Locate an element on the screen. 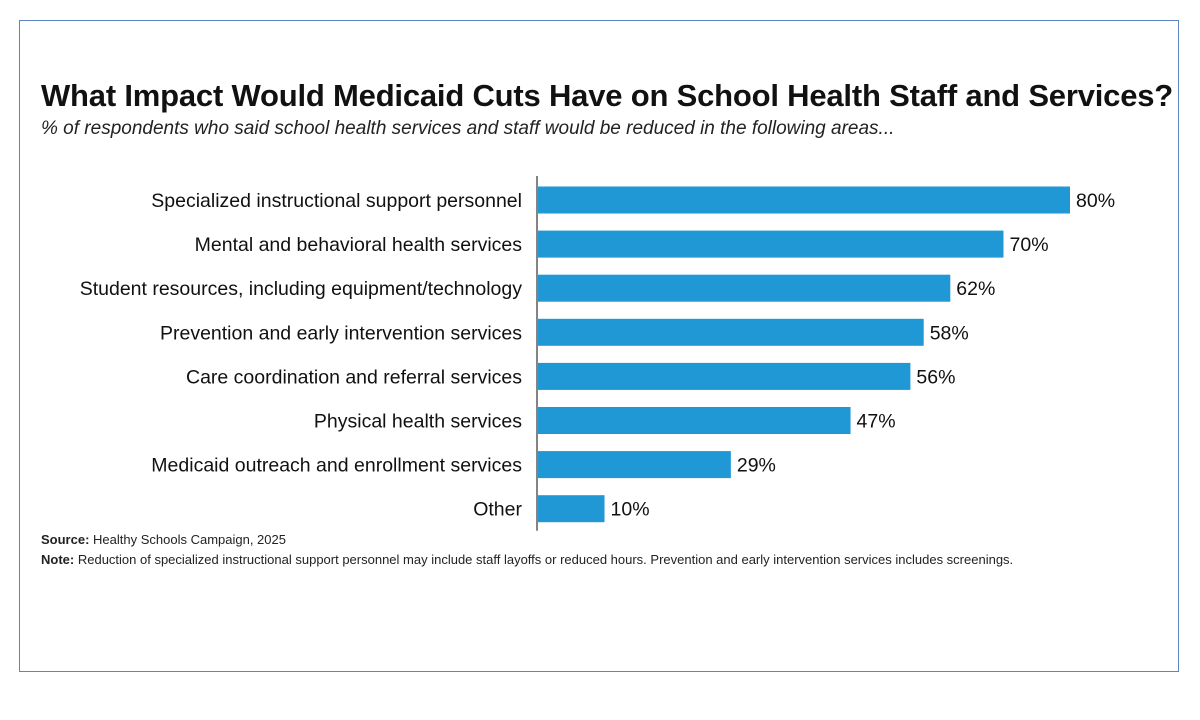 The image size is (1200, 720). data-label: 47% is located at coordinates (876, 422).